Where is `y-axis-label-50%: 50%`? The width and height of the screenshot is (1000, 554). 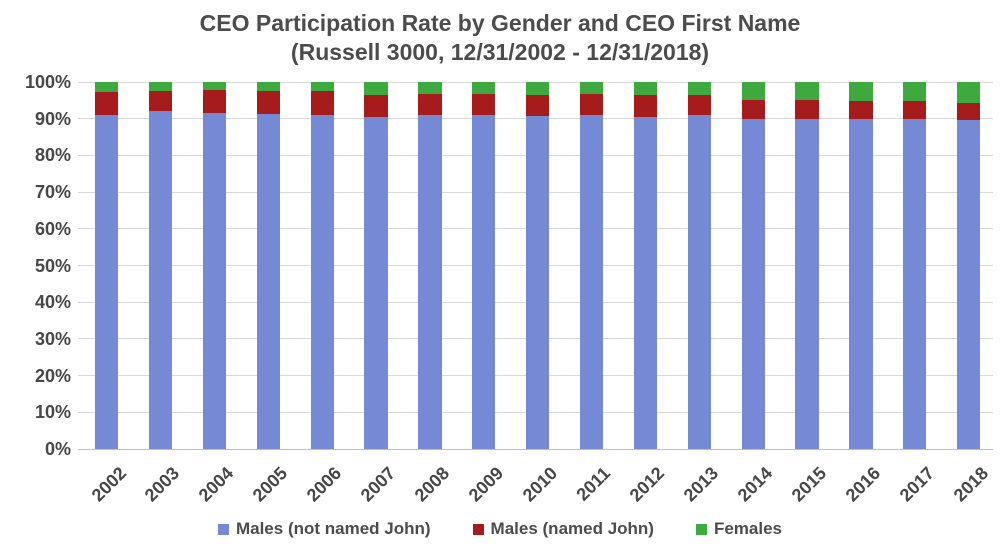 y-axis-label-50%: 50% is located at coordinates (52, 265).